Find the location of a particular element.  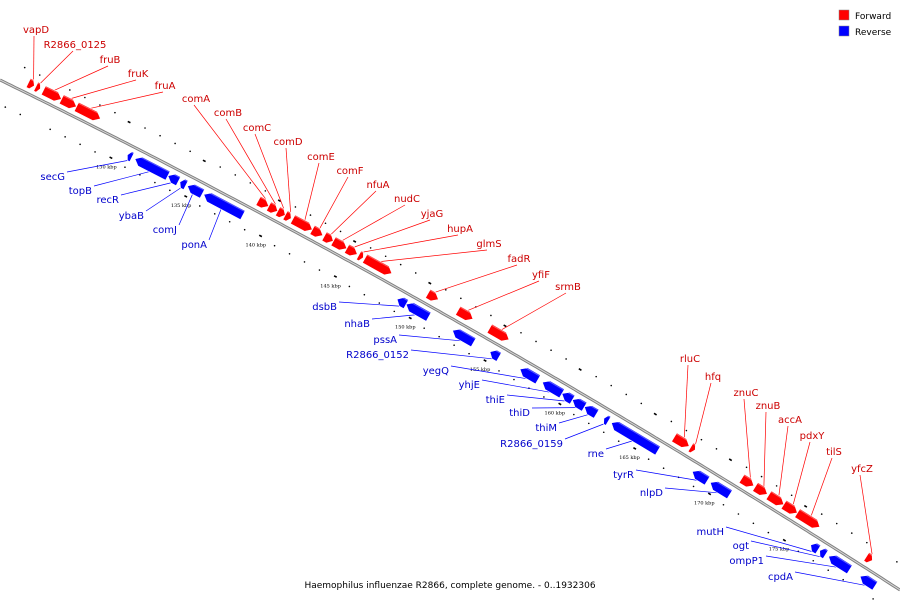

gene-pssA is located at coordinates (464, 337).